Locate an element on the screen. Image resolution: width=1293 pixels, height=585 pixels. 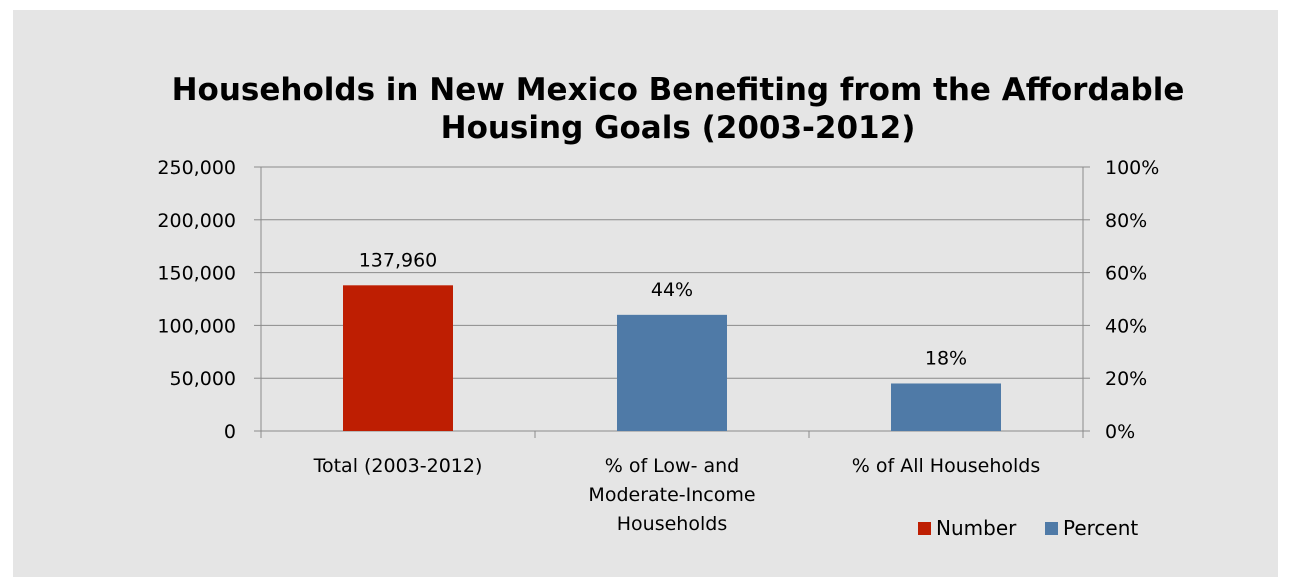
right-axis-tick-label: 0% is located at coordinates (1120, 432).